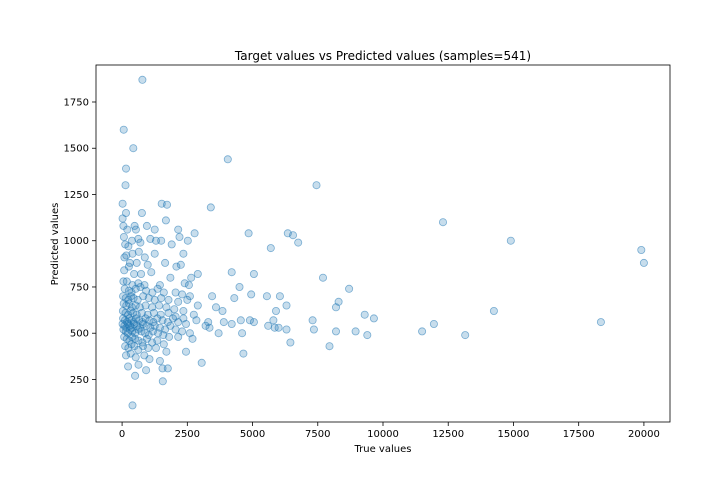  Describe the element at coordinates (317, 434) in the screenshot. I see `x-tick-label: 7500` at that location.